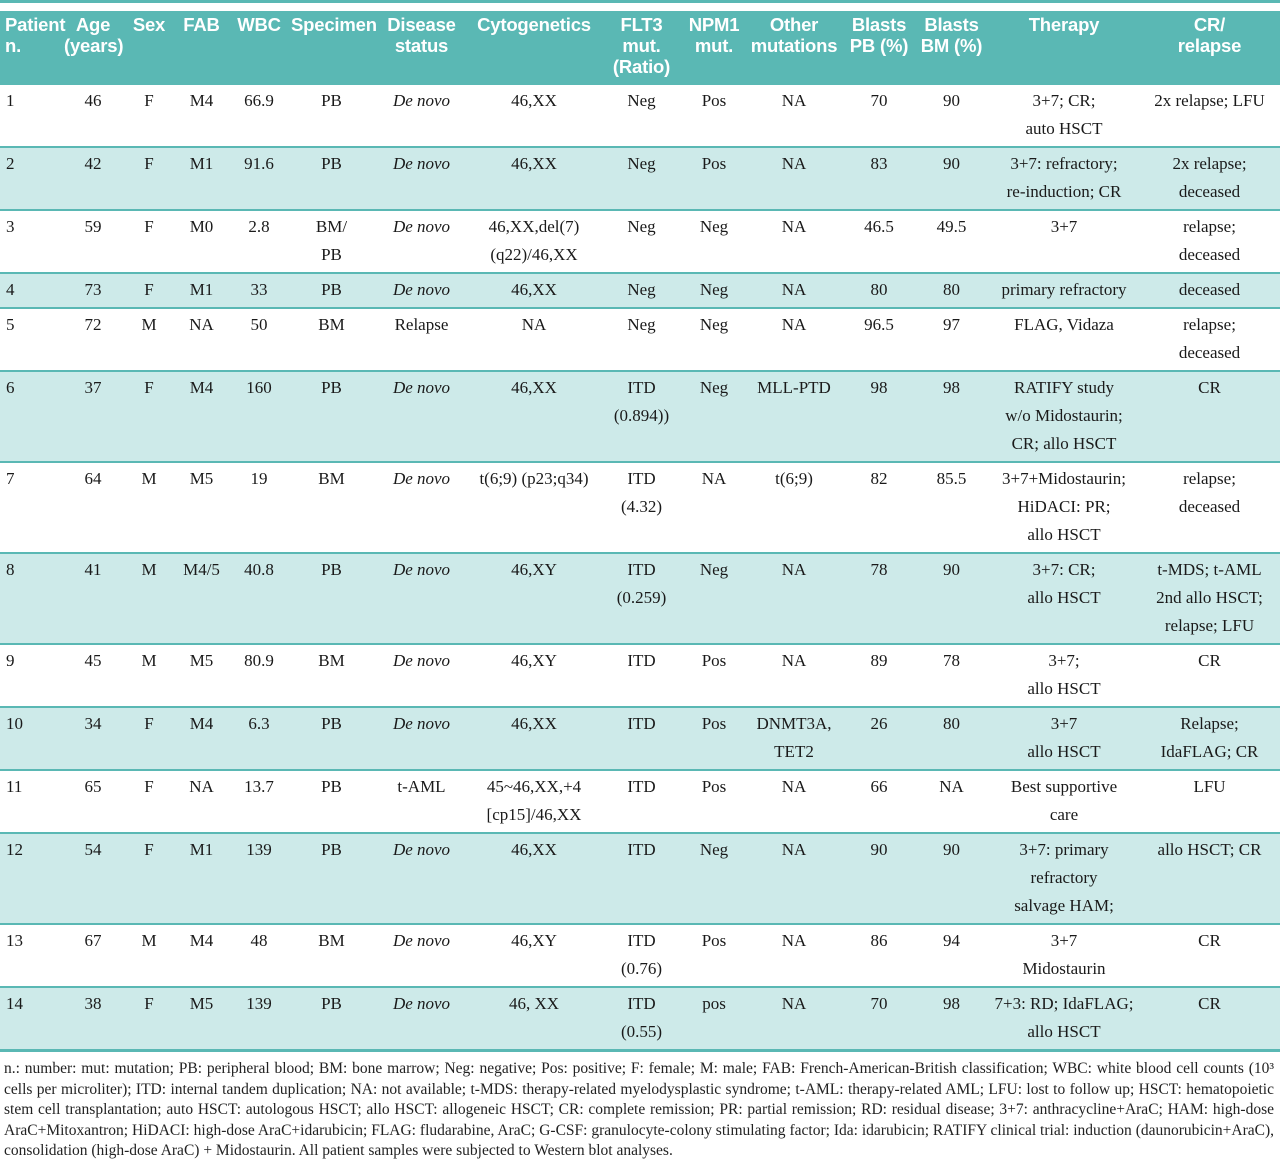 This screenshot has width=1280, height=1162. What do you see at coordinates (951, 660) in the screenshot?
I see `table-cell: 78` at bounding box center [951, 660].